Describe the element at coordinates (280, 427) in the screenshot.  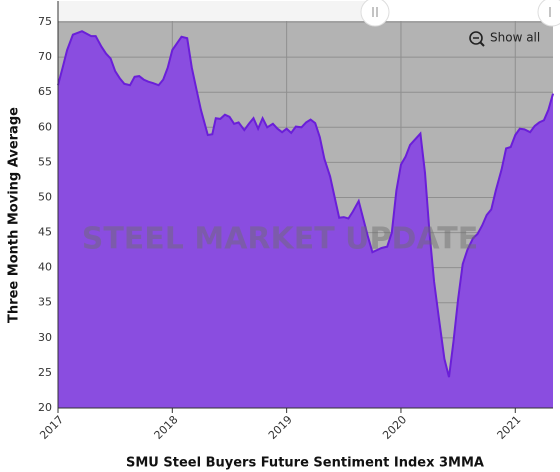
I see `x-tick-label: 2019` at that location.